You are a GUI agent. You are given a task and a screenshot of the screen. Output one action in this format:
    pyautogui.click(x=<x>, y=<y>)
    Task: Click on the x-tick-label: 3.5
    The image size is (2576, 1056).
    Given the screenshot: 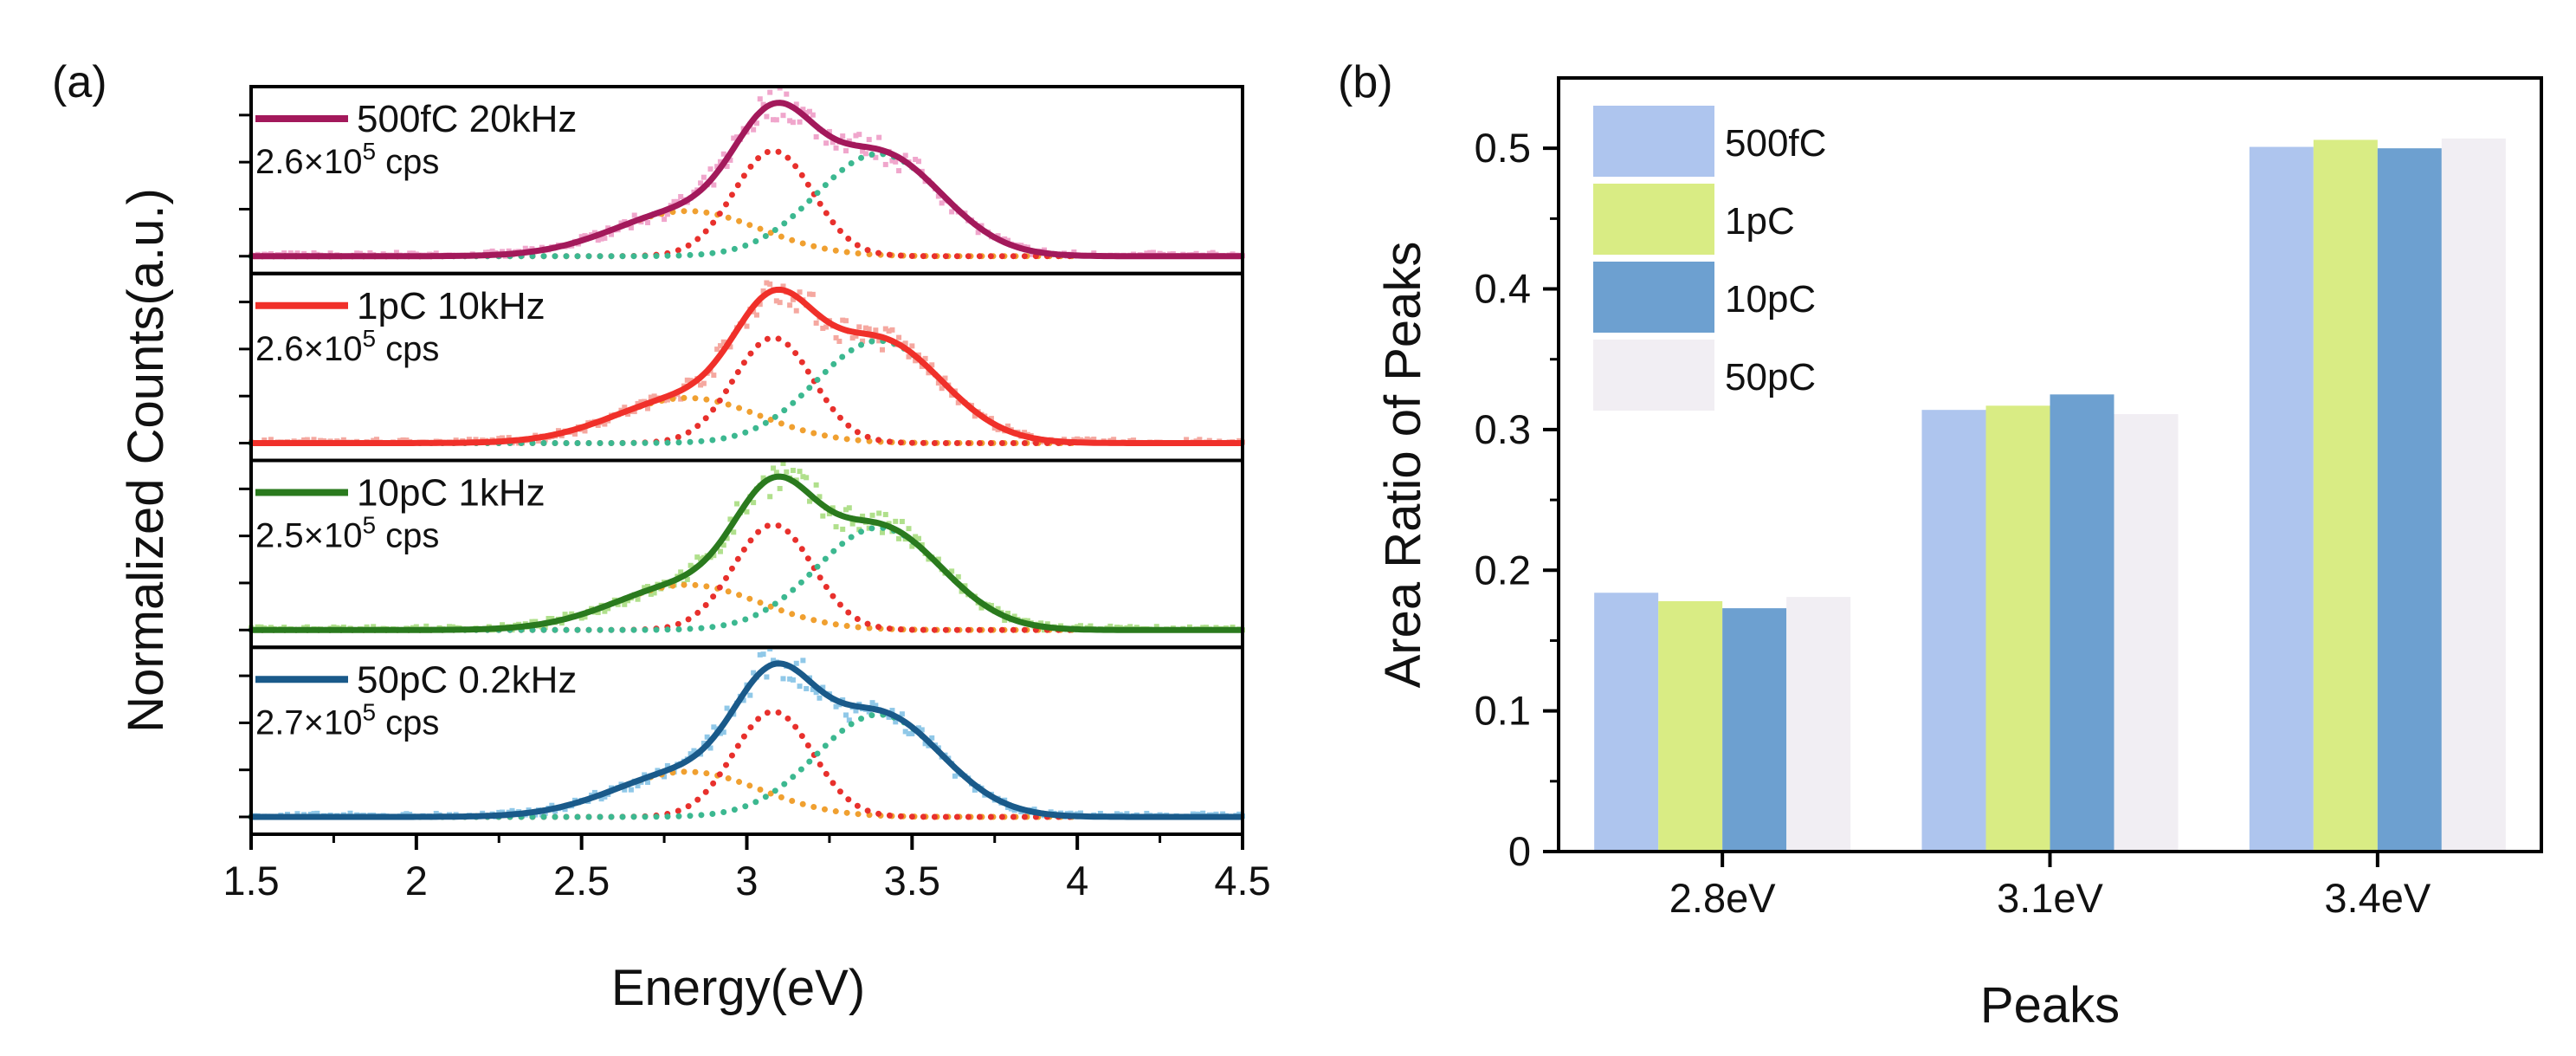 What is the action you would take?
    pyautogui.click(x=912, y=881)
    